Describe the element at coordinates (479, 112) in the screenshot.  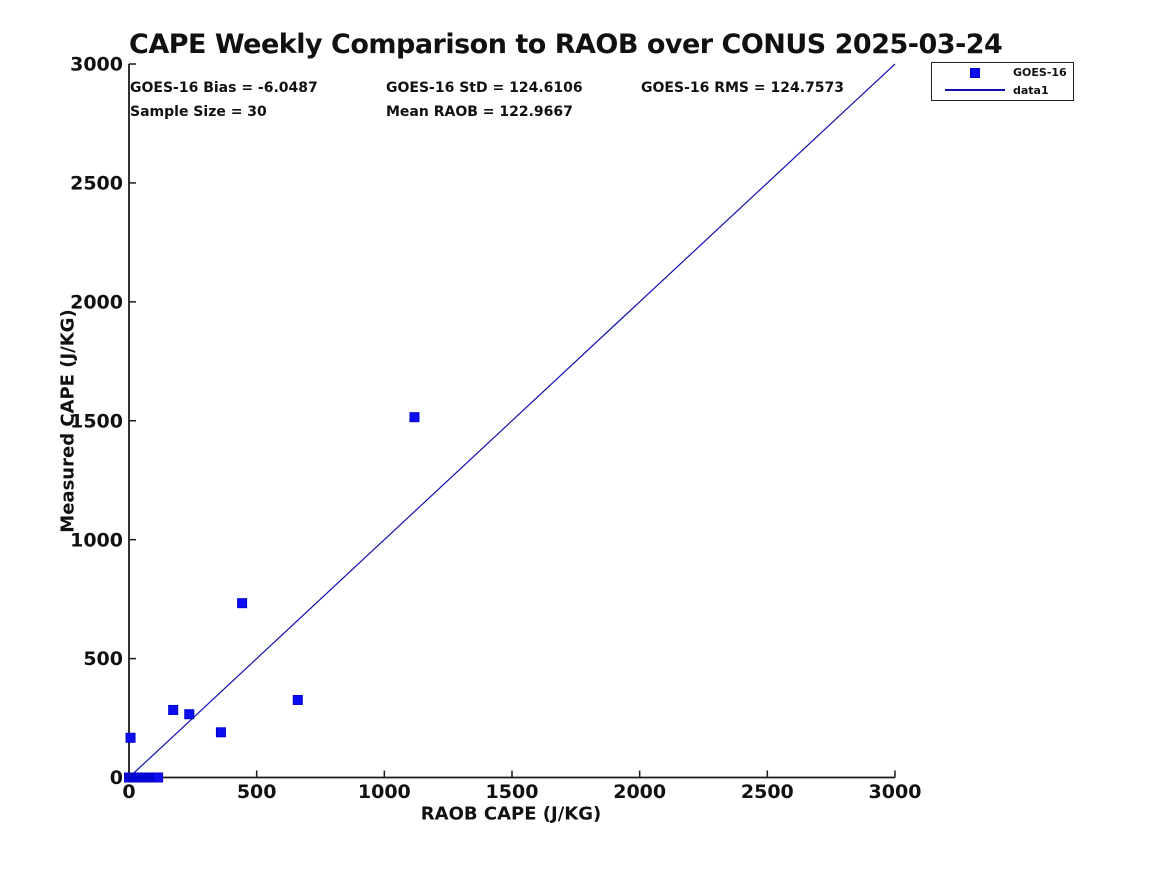
I see `stat-mean-raob: Mean RAOB = 122.9667` at that location.